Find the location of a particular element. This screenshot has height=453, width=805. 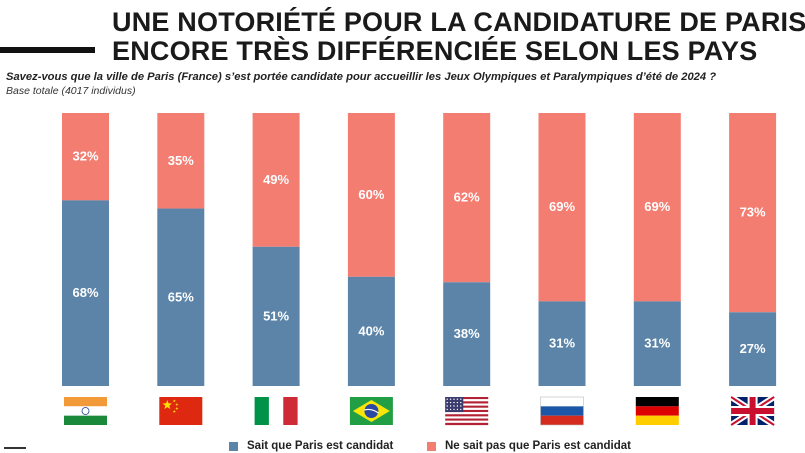

label-knows-1: 65% is located at coordinates (181, 296).